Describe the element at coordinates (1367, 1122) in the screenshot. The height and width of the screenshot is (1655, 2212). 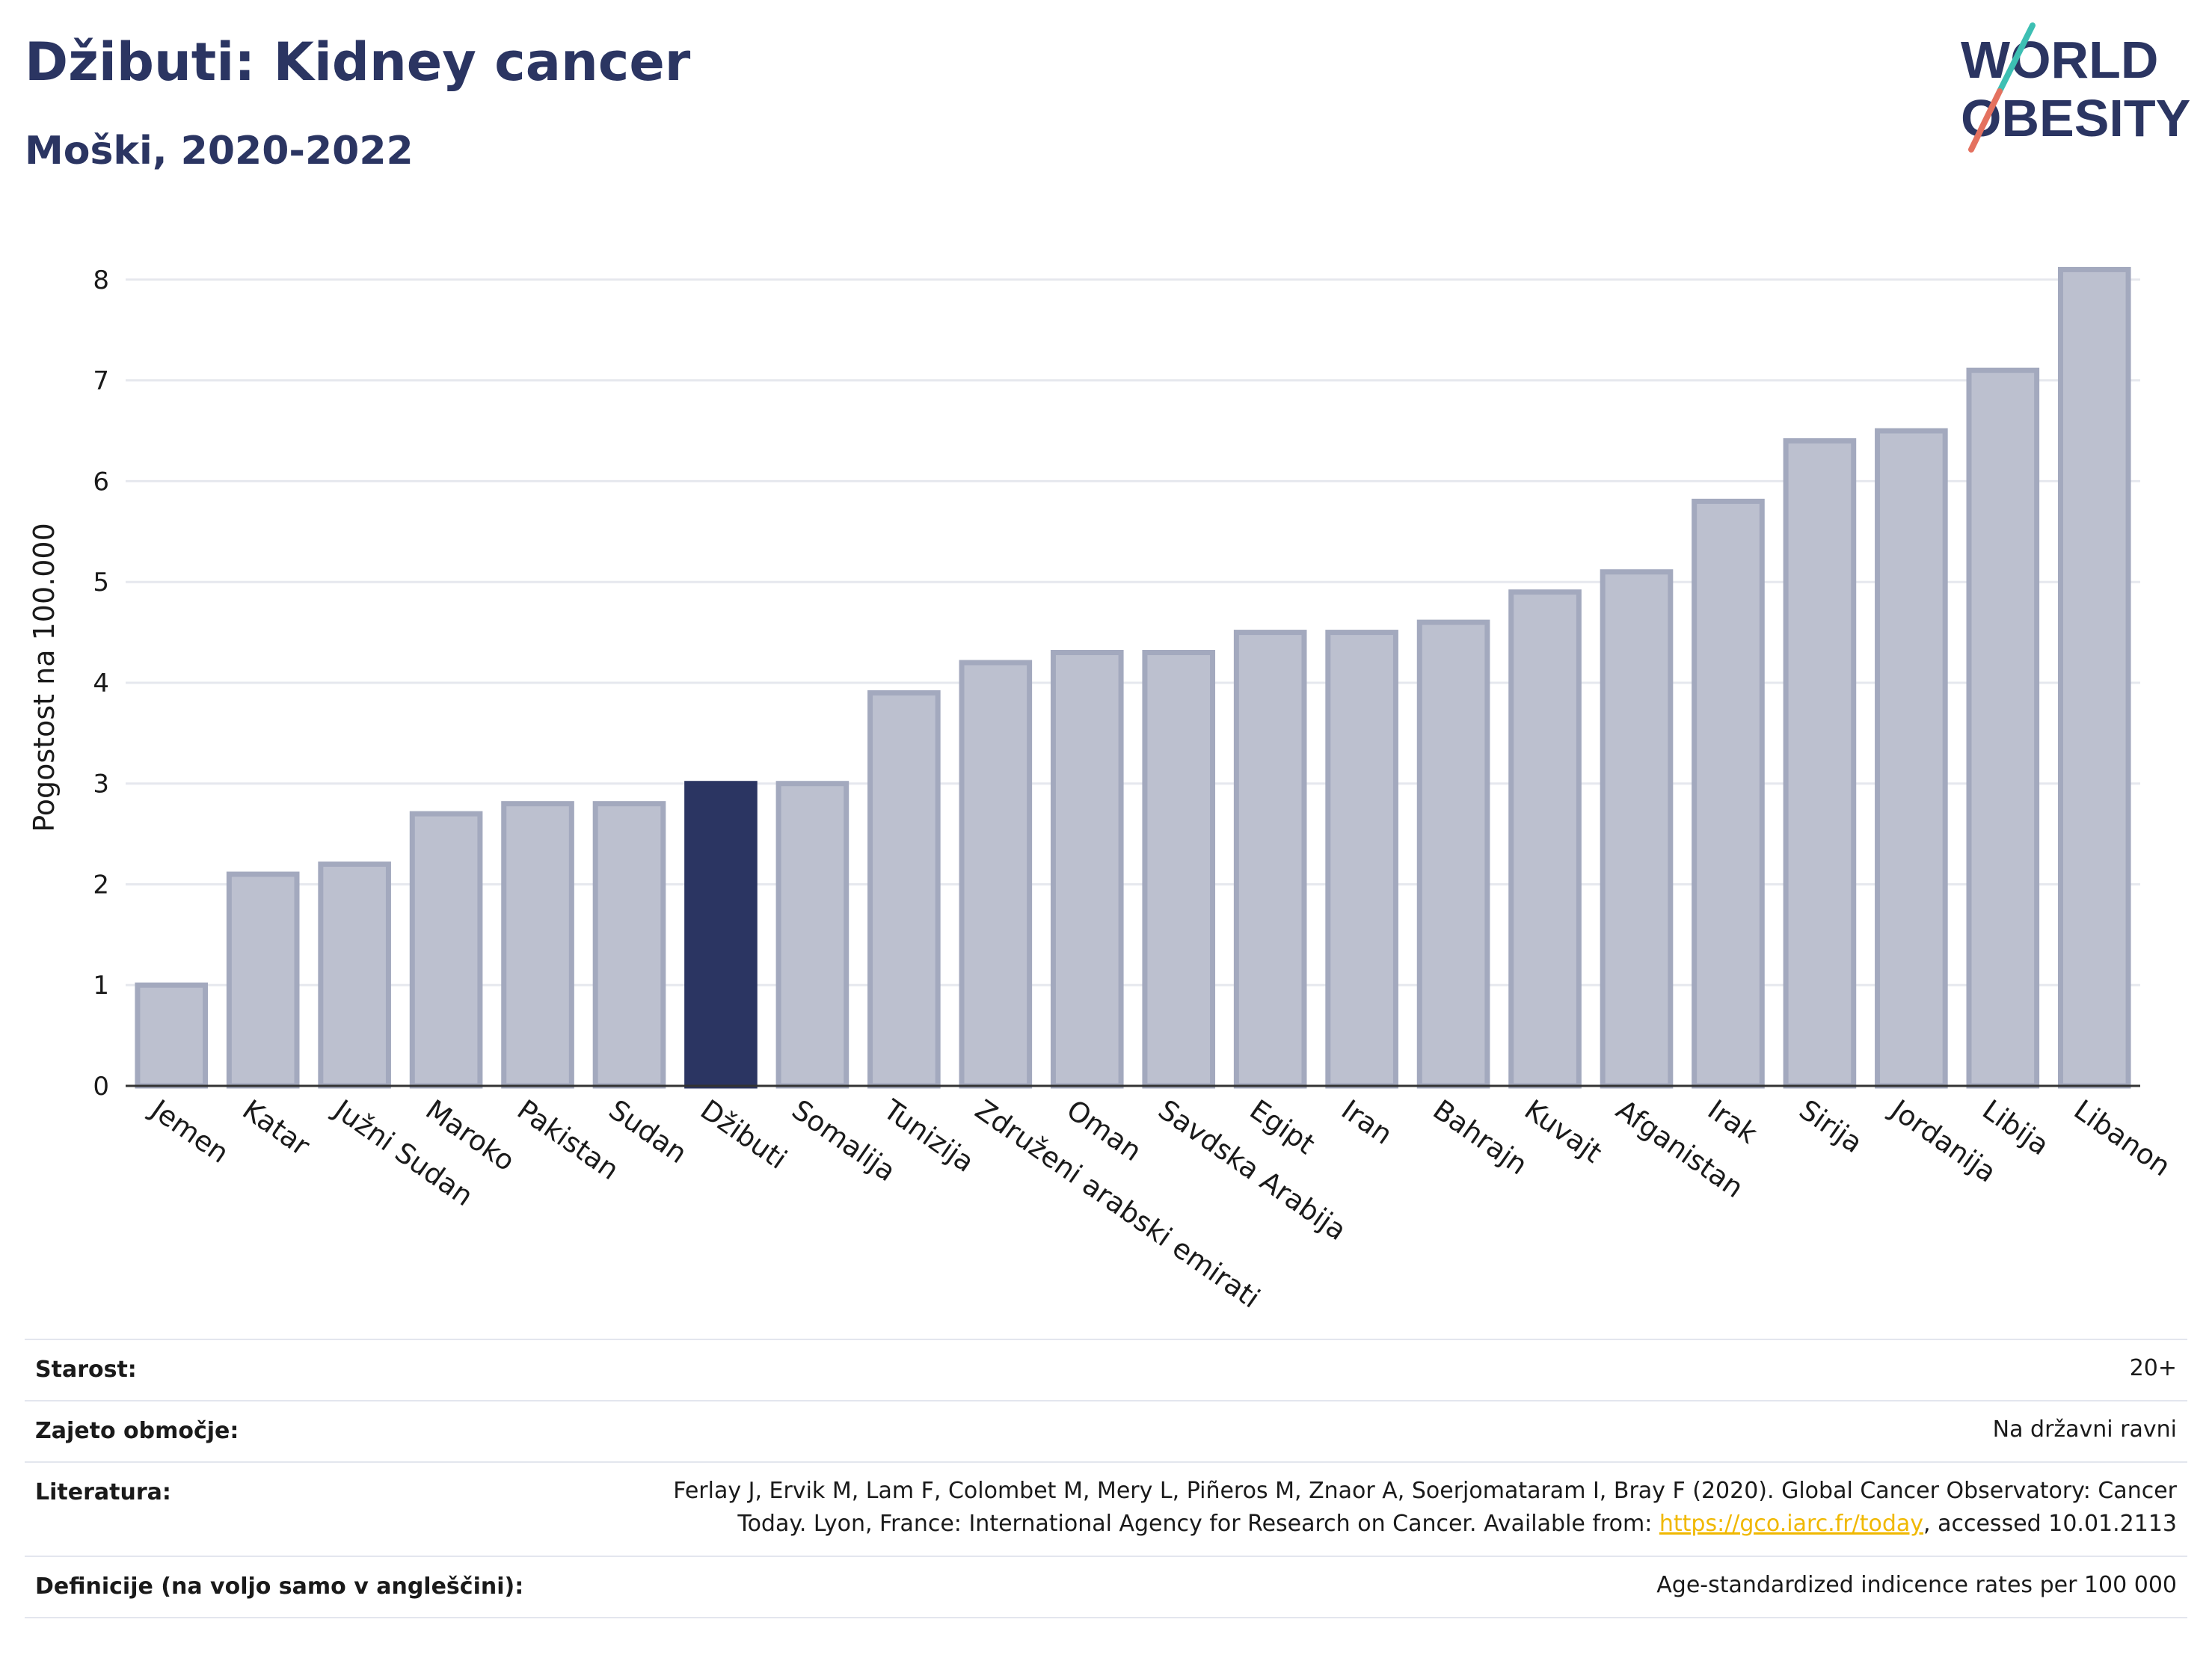
I see `x-tick-label: Iran` at that location.